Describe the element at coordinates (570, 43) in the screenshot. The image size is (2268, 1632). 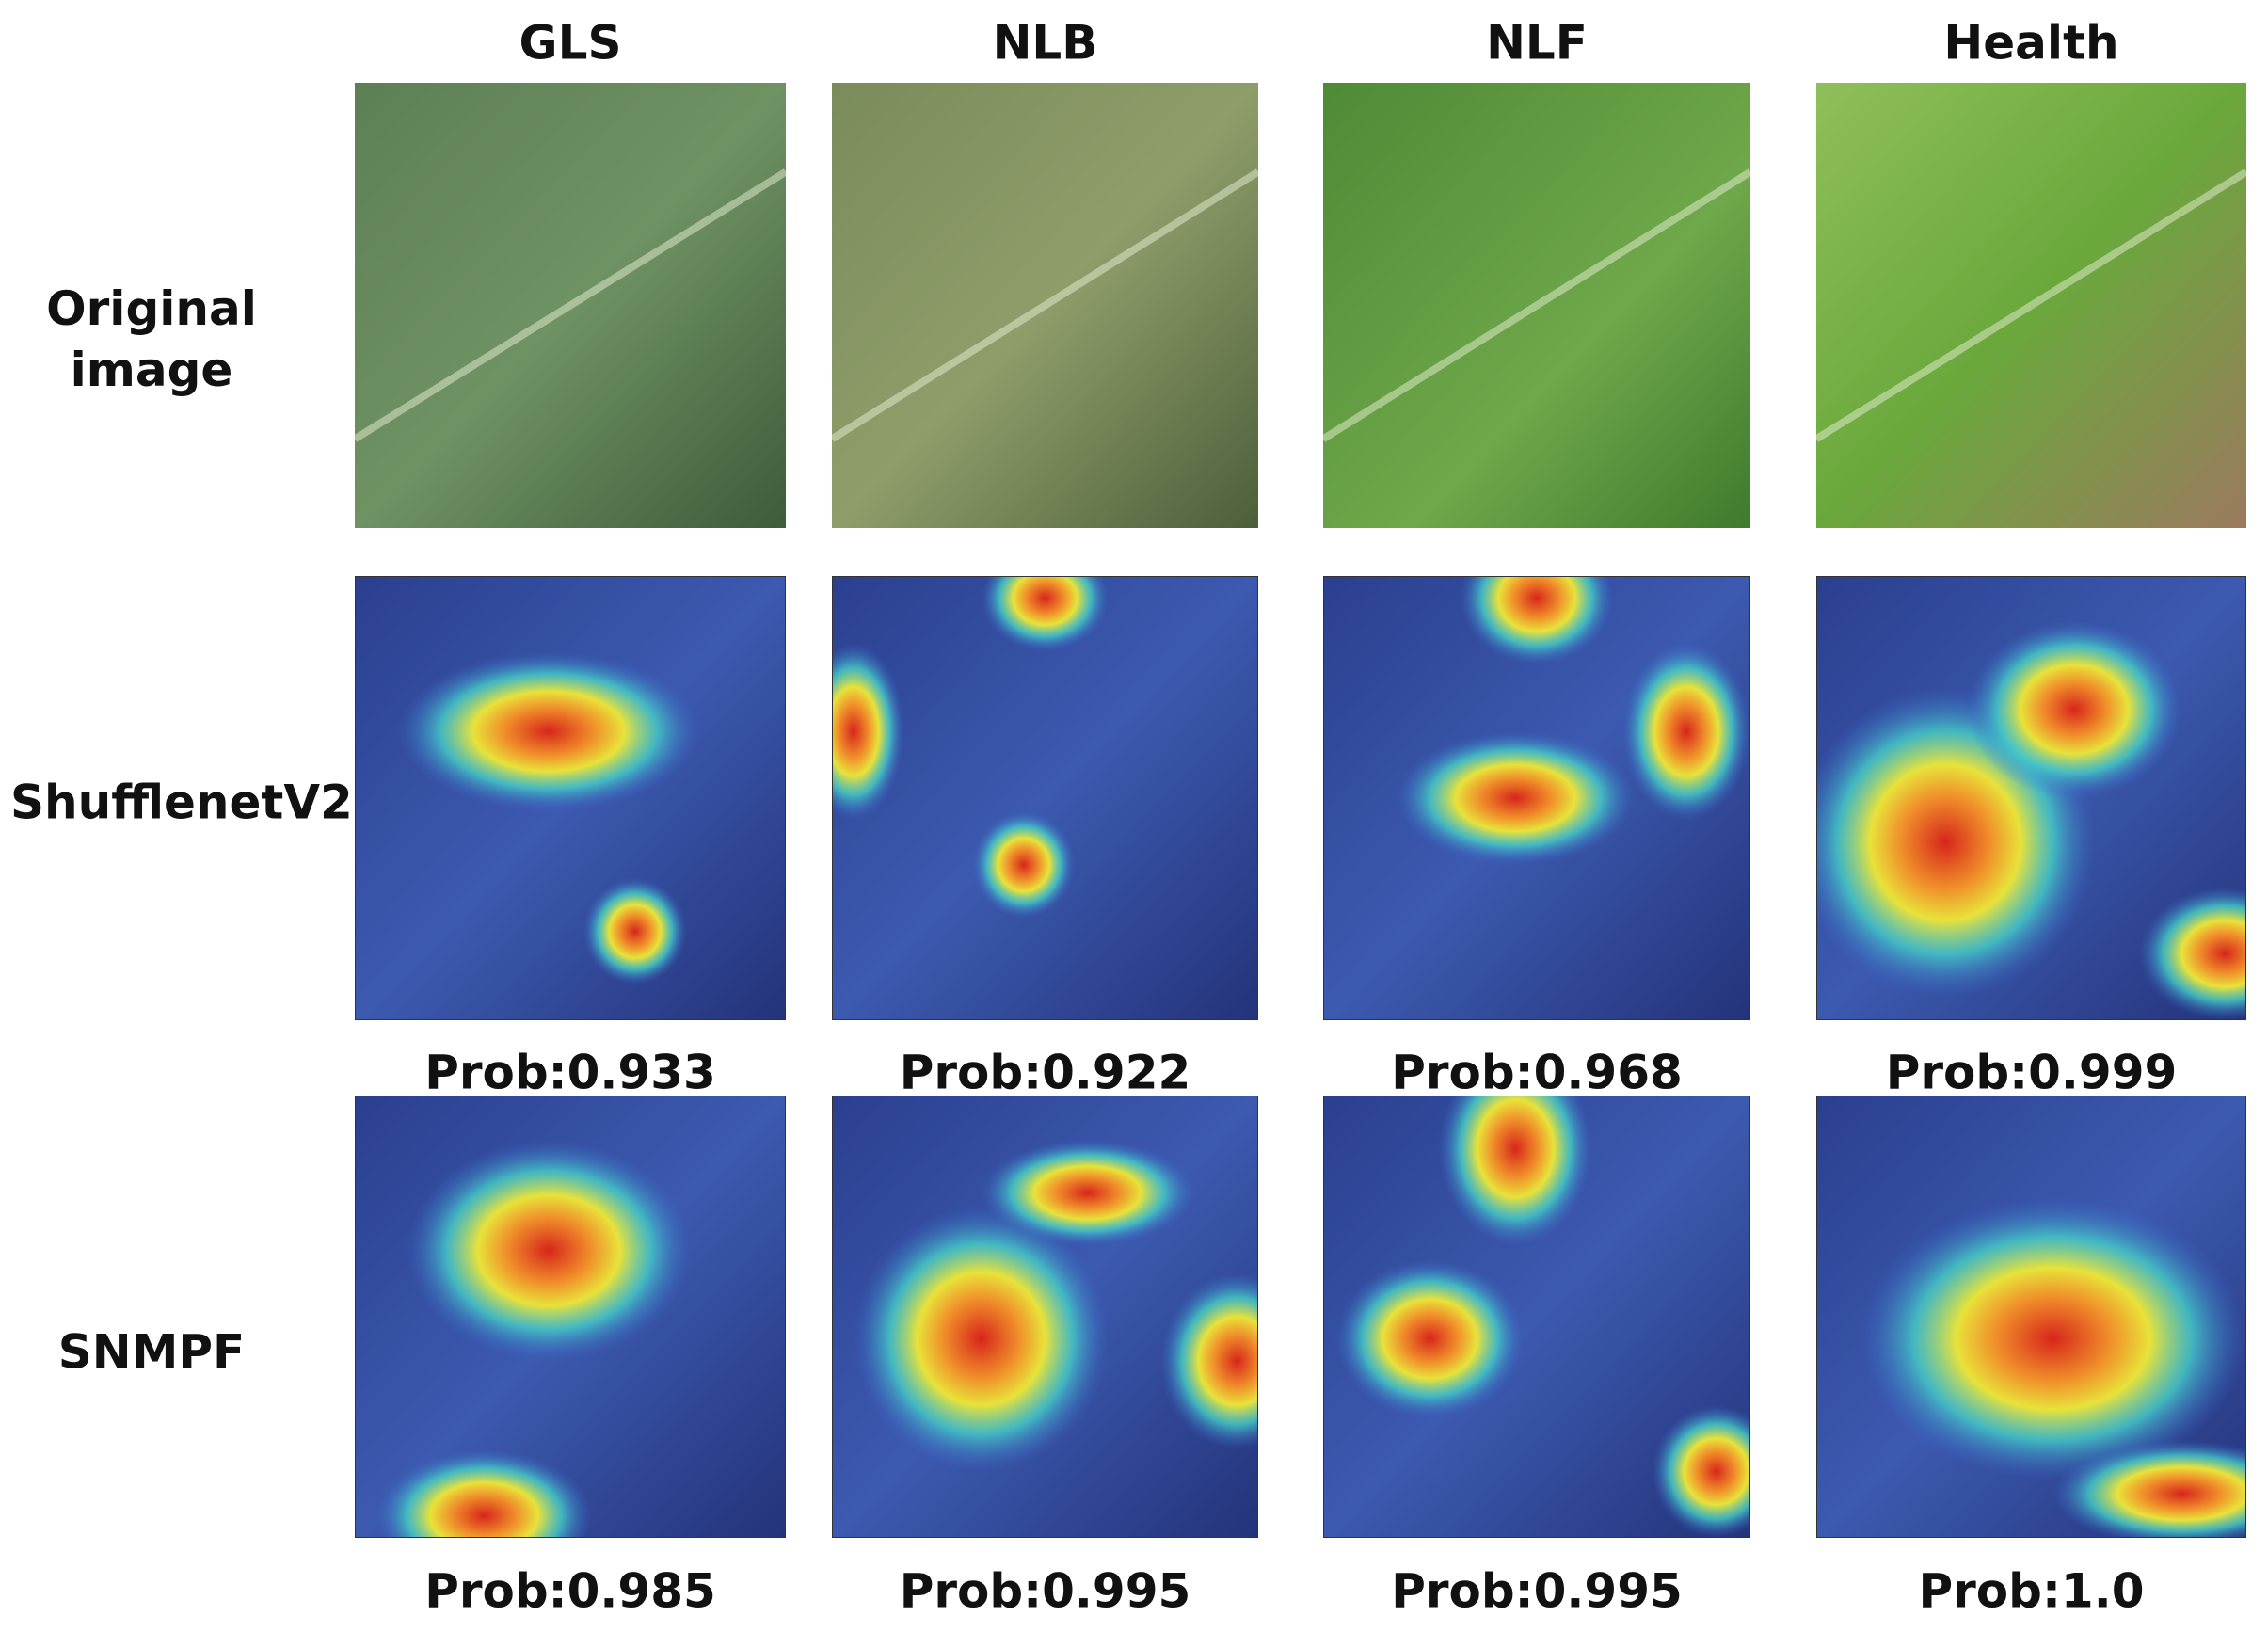
I see `column-header: GLS` at that location.